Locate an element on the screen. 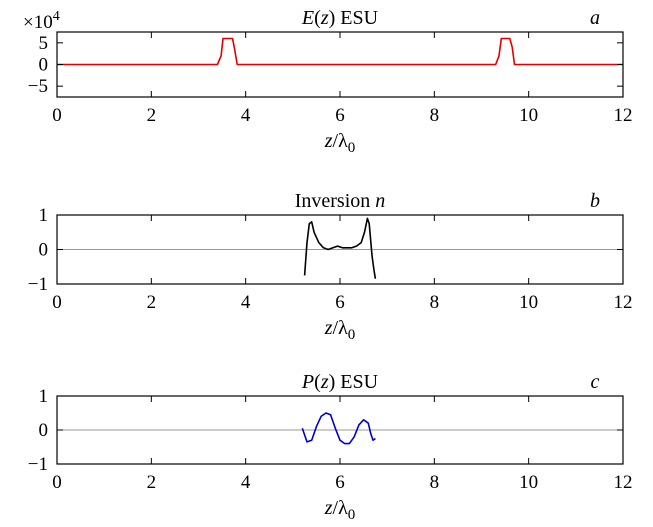 Image resolution: width=653 pixels, height=527 pixels. panel-letter: a is located at coordinates (595, 18).